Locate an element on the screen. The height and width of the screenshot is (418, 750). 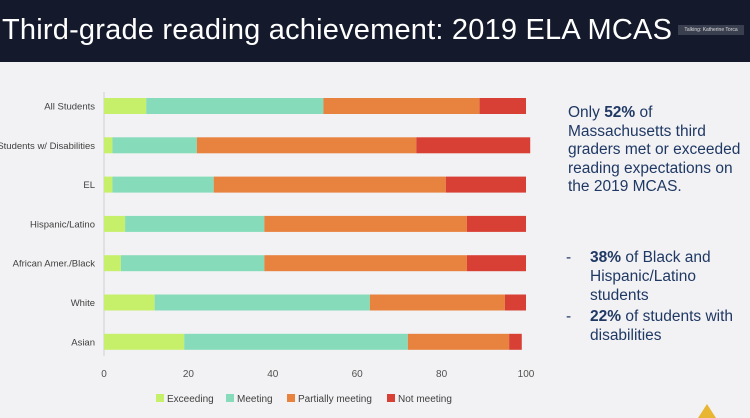
warning-triangle-icon is located at coordinates (707, 411).